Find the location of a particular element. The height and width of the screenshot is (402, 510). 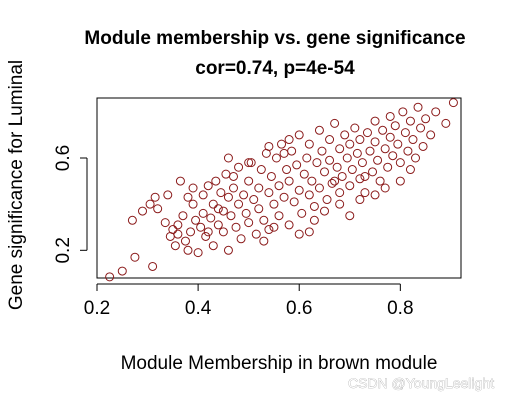

x-tick-label: 0.8 is located at coordinates (400, 308).